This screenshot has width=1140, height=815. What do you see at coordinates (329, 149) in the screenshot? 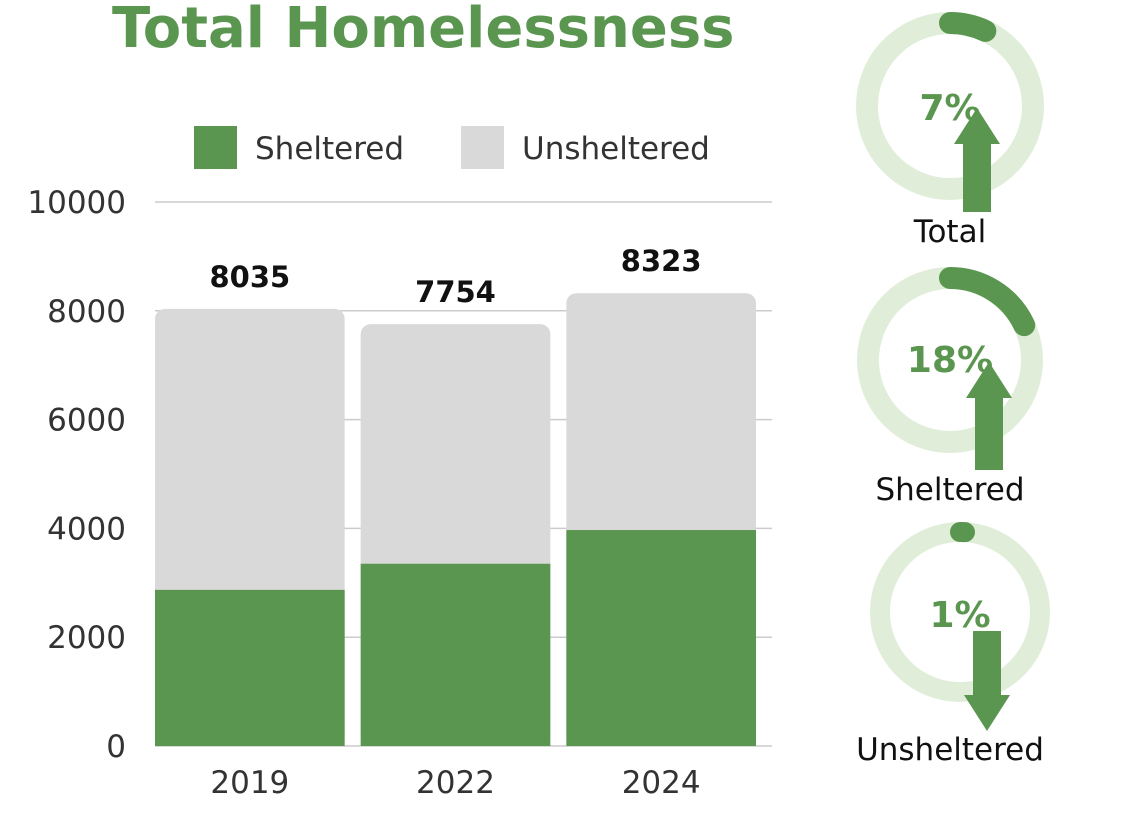
I see `legend-label-sheltered: Sheltered` at bounding box center [329, 149].